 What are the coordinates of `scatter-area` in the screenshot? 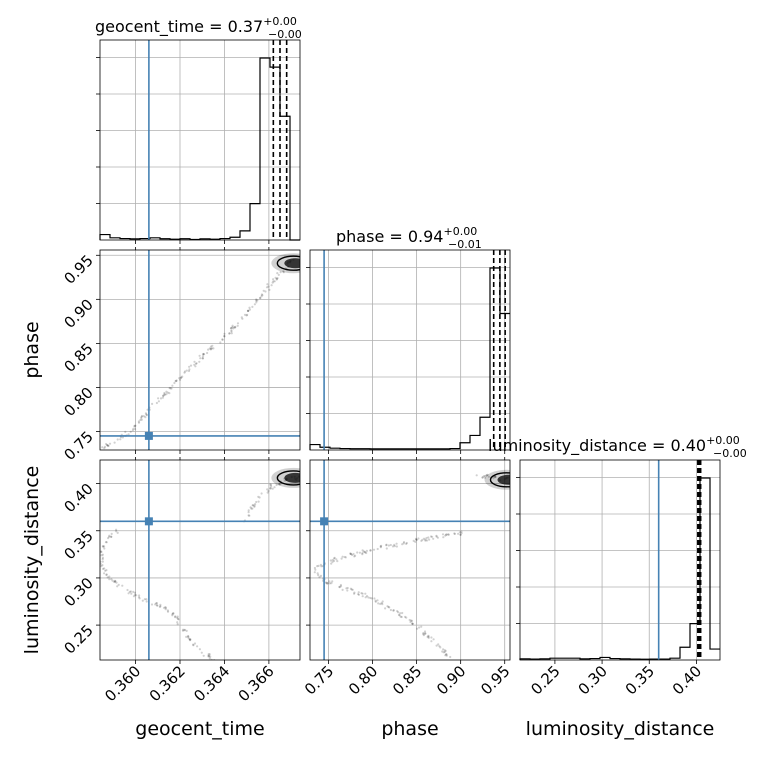 It's located at (200, 560).